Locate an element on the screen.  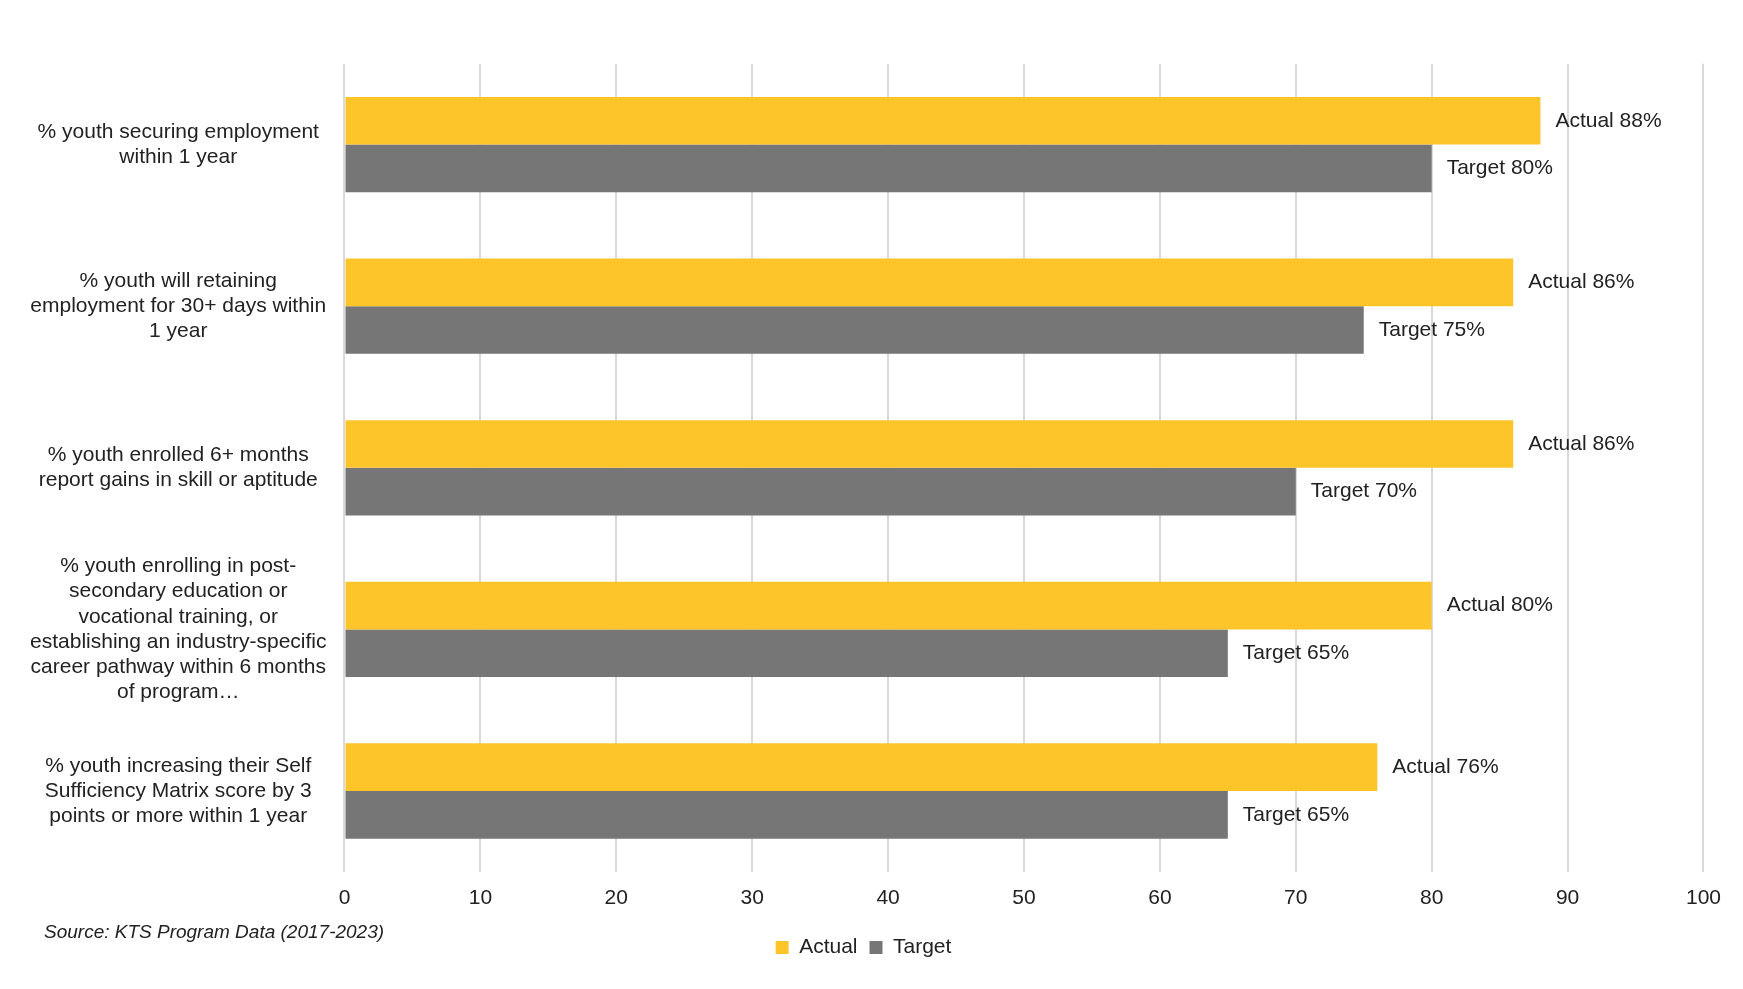
data-label: Actual 80% is located at coordinates (1499, 604).